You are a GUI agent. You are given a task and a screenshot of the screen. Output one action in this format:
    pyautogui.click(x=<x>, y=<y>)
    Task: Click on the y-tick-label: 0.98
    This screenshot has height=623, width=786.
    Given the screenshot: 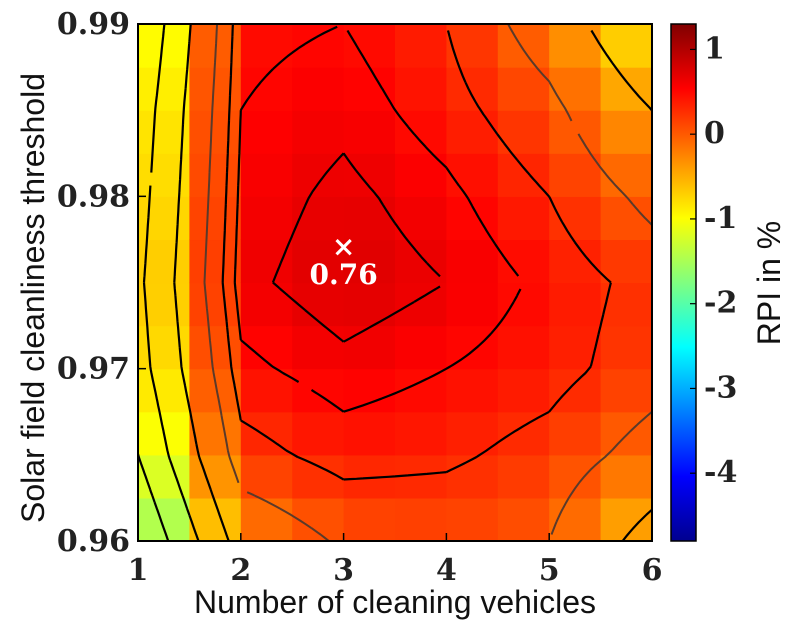 What is the action you would take?
    pyautogui.click(x=93, y=196)
    